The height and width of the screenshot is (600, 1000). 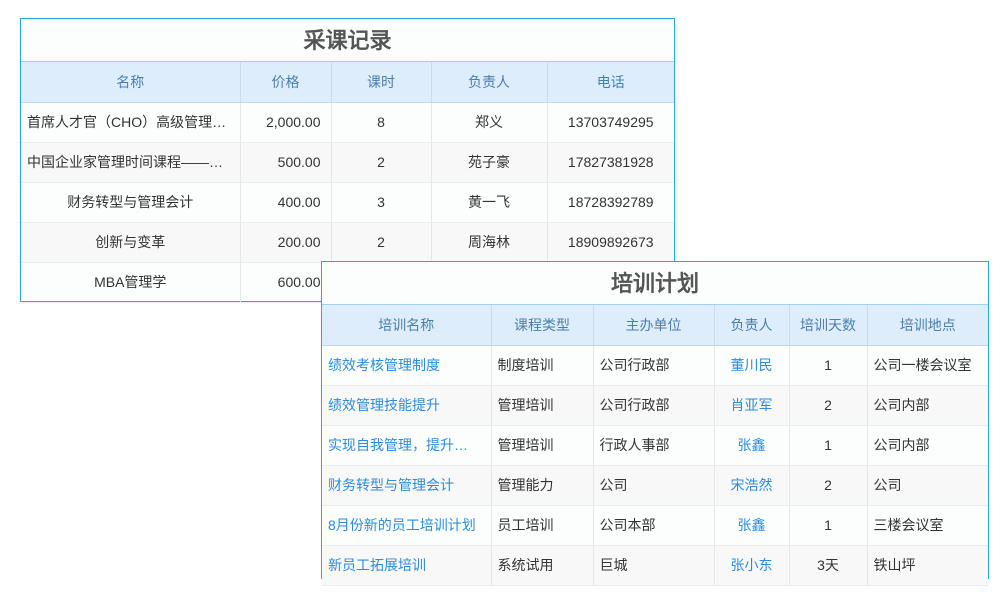 I want to click on table-row: 绩效考核管理制度 制度培训 公司行政部 董川民 1 公司一楼会议室, so click(x=655, y=365).